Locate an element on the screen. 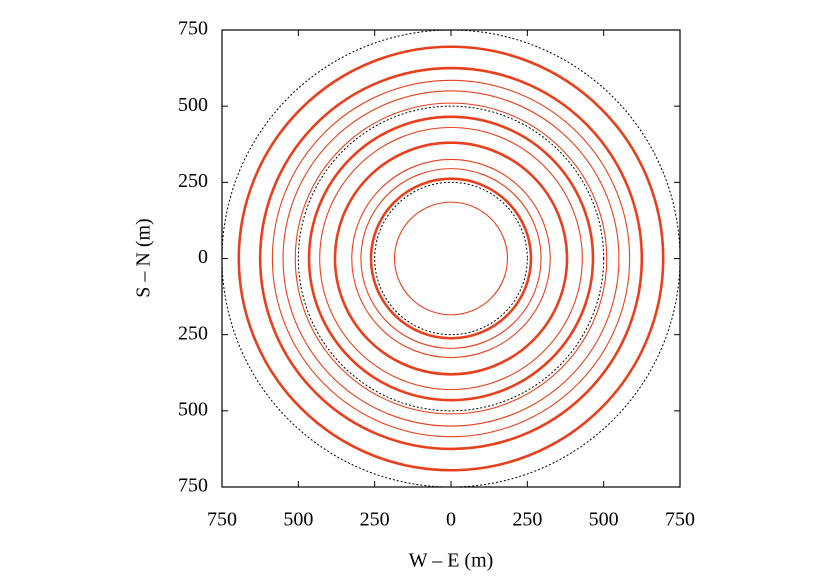 This screenshot has height=588, width=830. contour-line is located at coordinates (451, 258).